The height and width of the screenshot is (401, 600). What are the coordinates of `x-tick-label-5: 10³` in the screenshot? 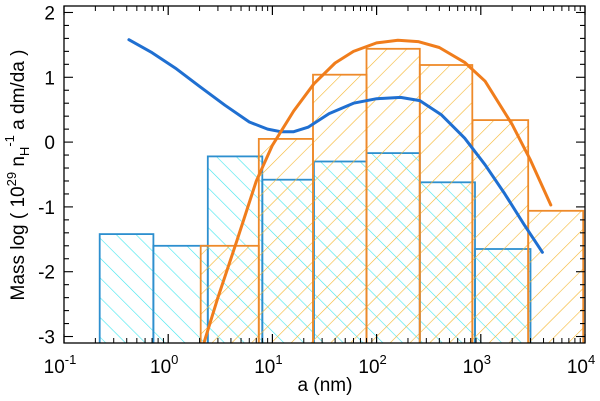 It's located at (477, 365).